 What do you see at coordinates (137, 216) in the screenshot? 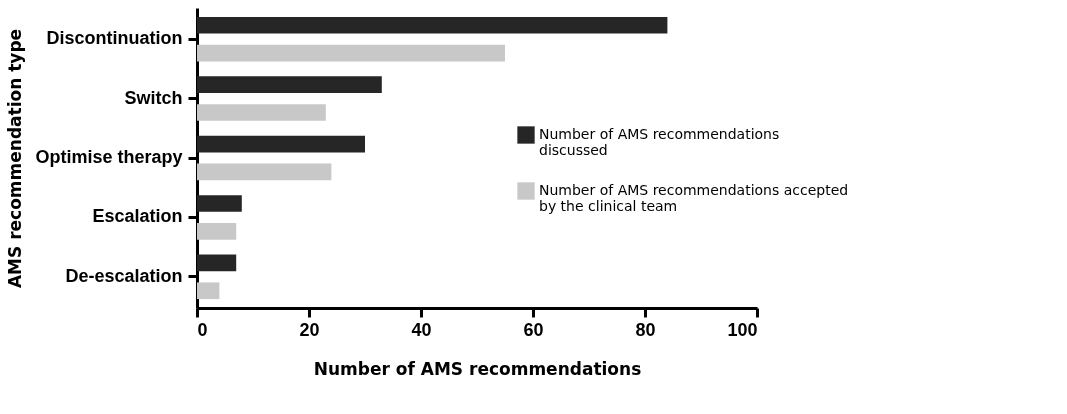
I see `y-tick-label: Escalation` at bounding box center [137, 216].